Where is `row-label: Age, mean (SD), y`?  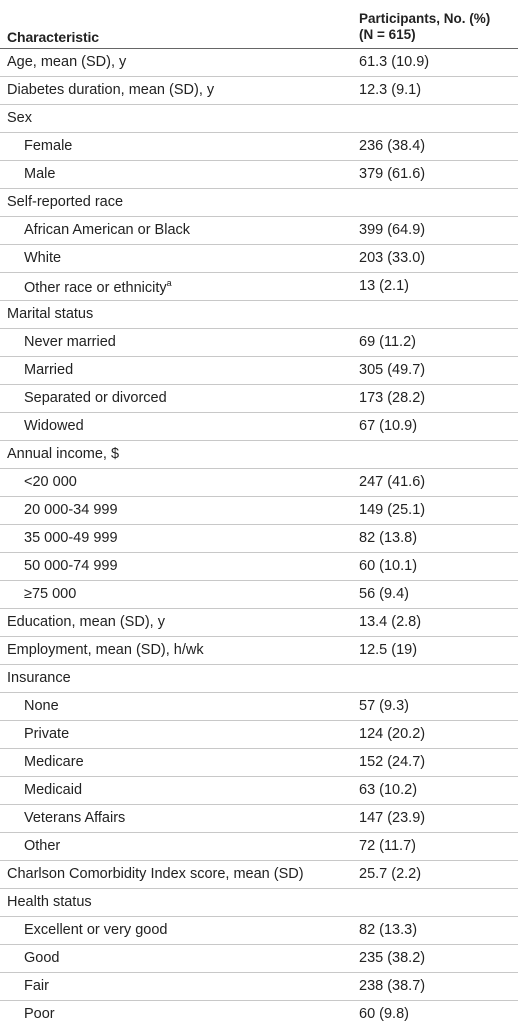 row-label: Age, mean (SD), y is located at coordinates (67, 62).